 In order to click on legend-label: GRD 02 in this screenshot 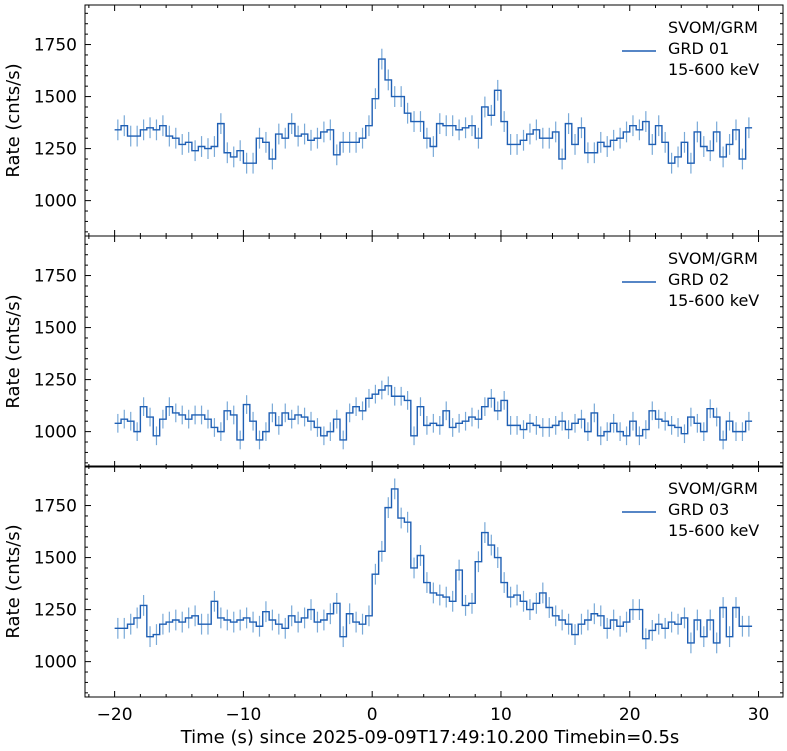, I will do `click(698, 279)`.